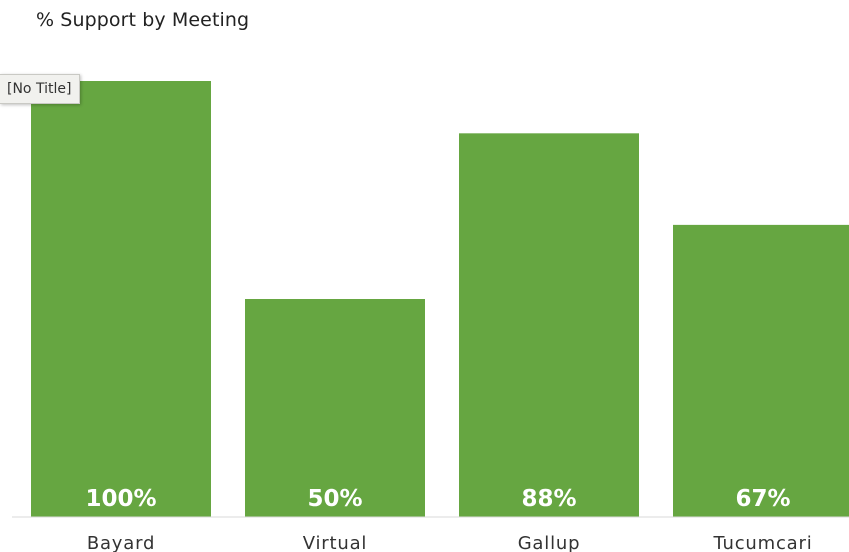 The width and height of the screenshot is (849, 552). I want to click on bar-virtual, so click(335, 408).